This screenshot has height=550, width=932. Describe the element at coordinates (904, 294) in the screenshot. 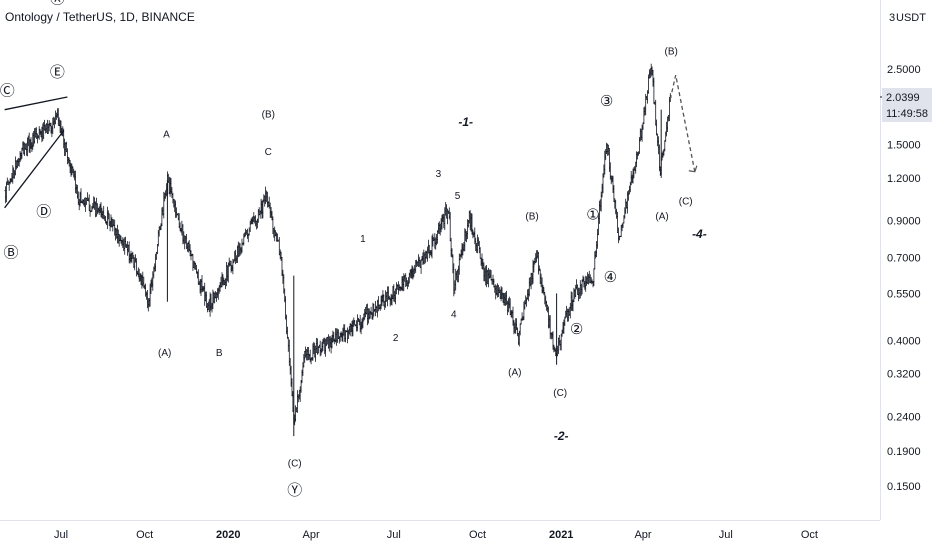

I see `price-tick-label: 0.5500` at that location.